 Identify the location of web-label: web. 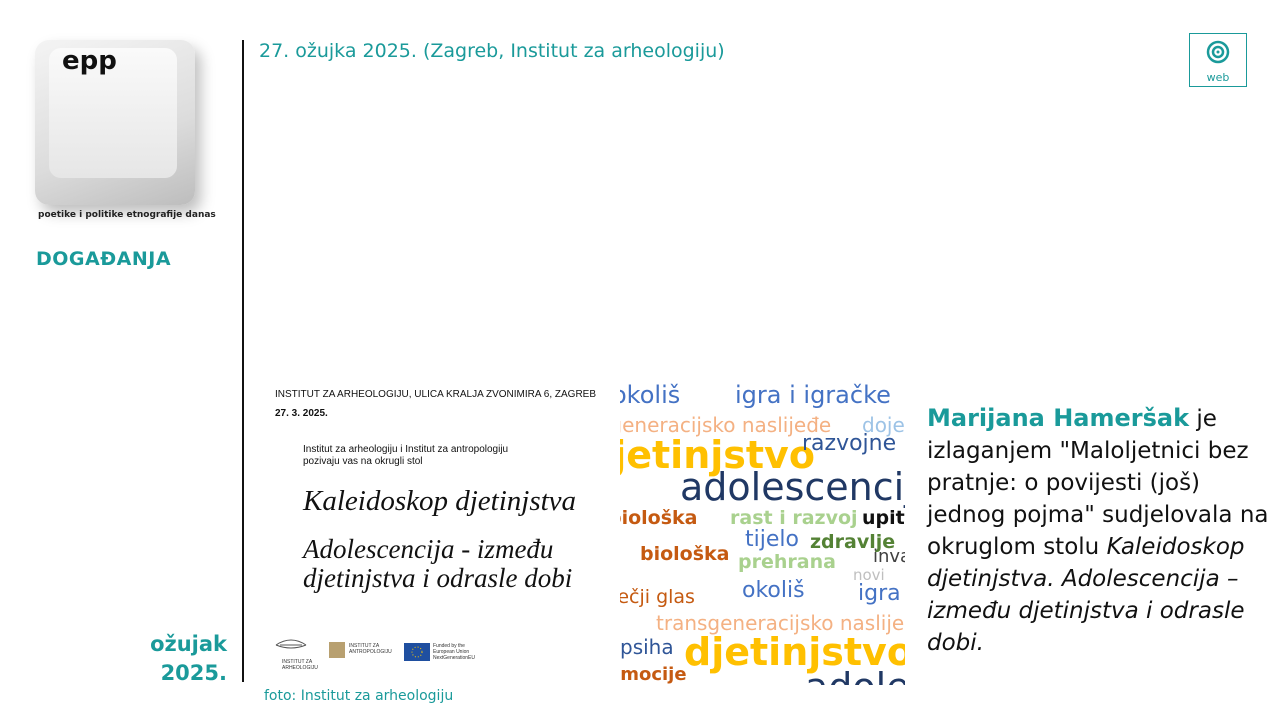
(1218, 77).